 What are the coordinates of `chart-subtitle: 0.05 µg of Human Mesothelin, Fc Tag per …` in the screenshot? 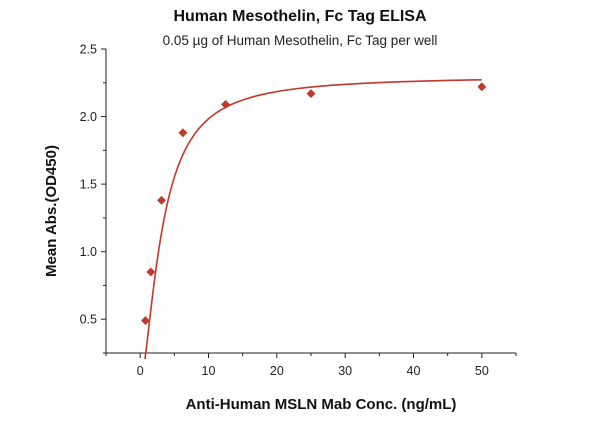 It's located at (300, 40).